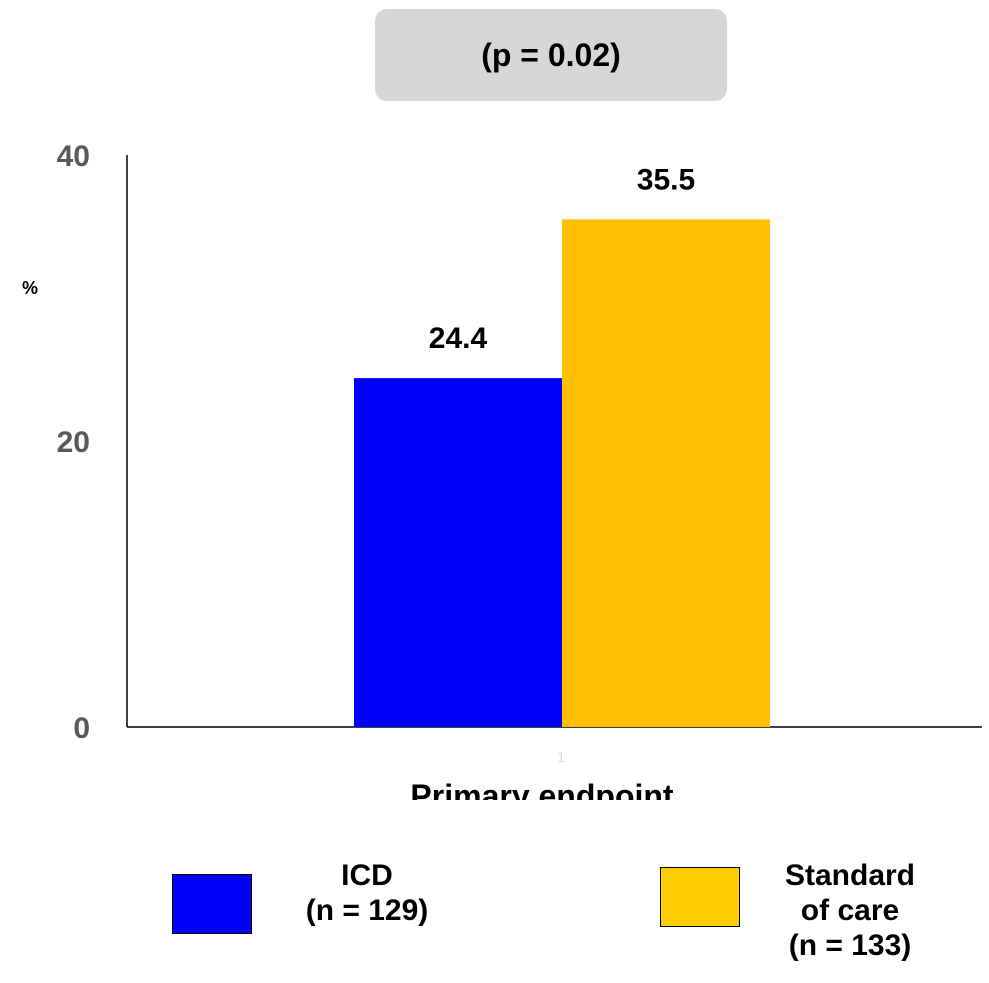 Image resolution: width=989 pixels, height=983 pixels. I want to click on legend-label-standard-of-care: Standard of care (n = 133), so click(850, 910).